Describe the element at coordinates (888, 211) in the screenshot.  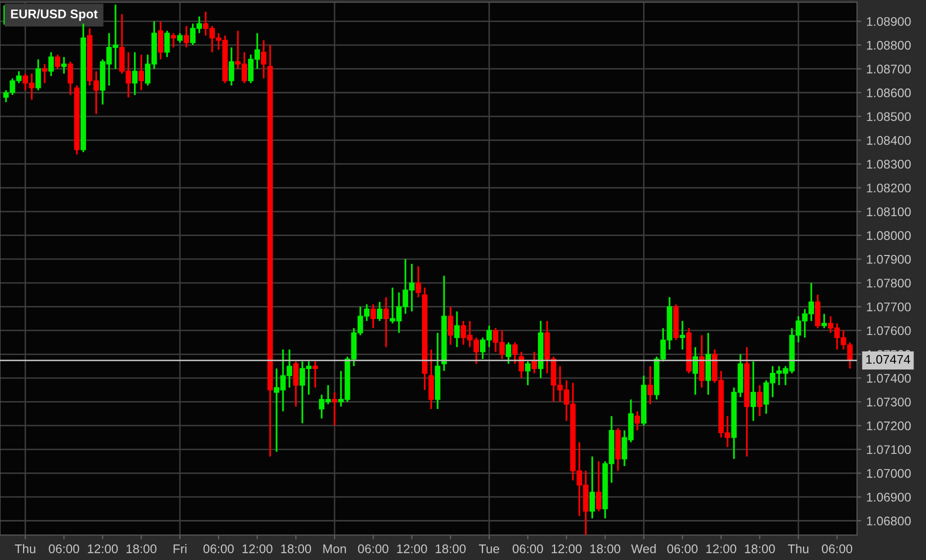
I see `y-tick-label: 1.08100` at that location.